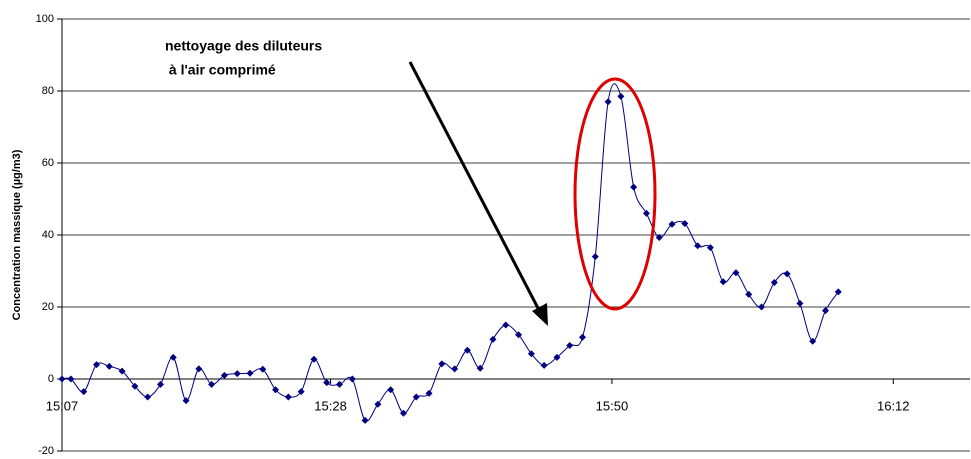  I want to click on y-tick-label: 60, so click(48, 163).